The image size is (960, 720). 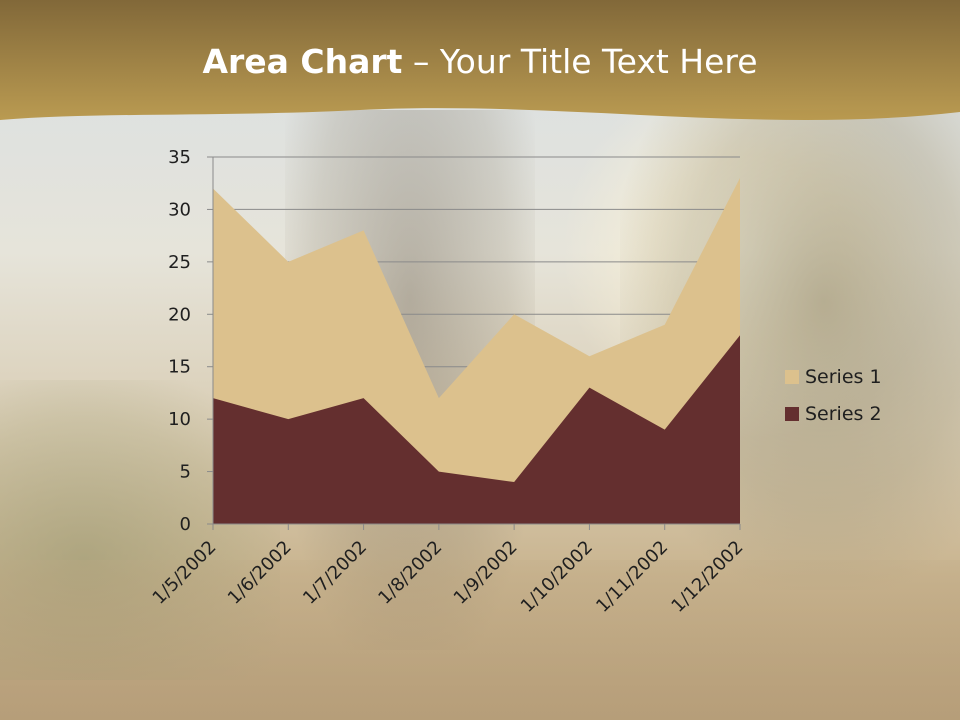 What do you see at coordinates (179, 367) in the screenshot?
I see `y-tick-label-15: 15` at bounding box center [179, 367].